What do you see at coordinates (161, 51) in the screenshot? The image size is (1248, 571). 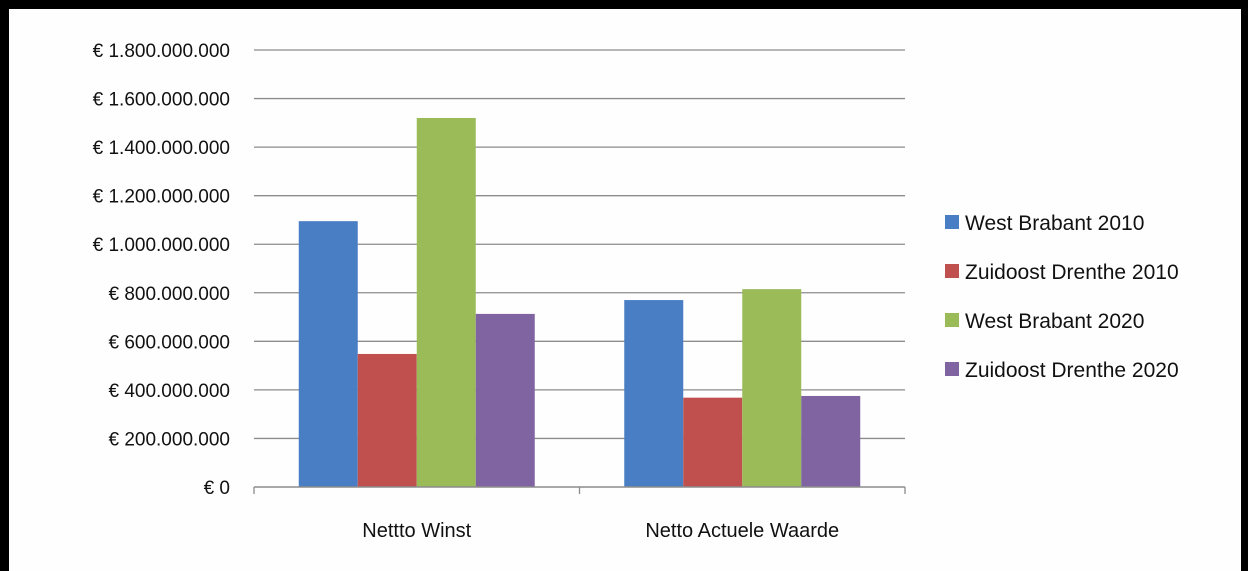 I see `y-tick-label: € 1.800.000.000` at bounding box center [161, 51].